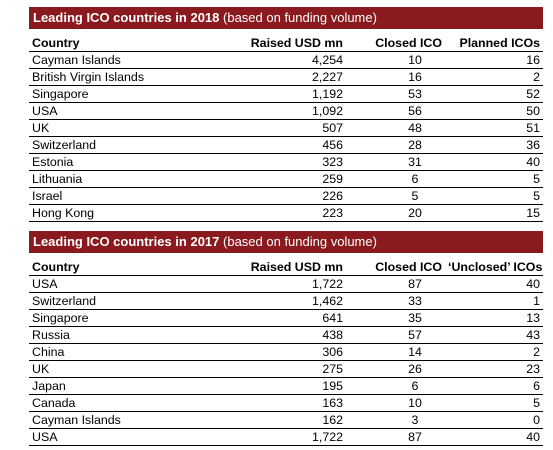 This screenshot has width=553, height=450. What do you see at coordinates (276, 386) in the screenshot?
I see `cell-raised: 195` at bounding box center [276, 386].